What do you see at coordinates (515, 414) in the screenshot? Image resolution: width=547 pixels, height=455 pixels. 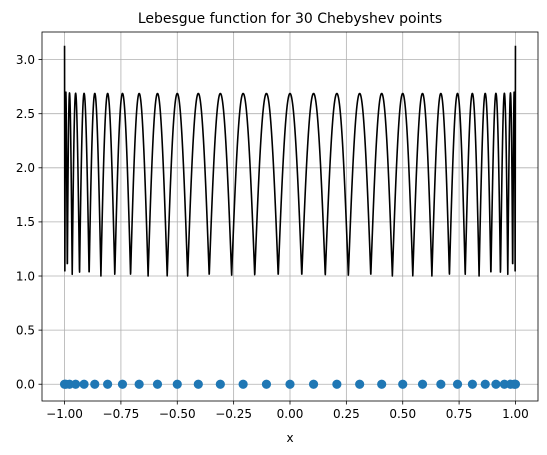 I see `x-tick-label: 1.00` at bounding box center [515, 414].